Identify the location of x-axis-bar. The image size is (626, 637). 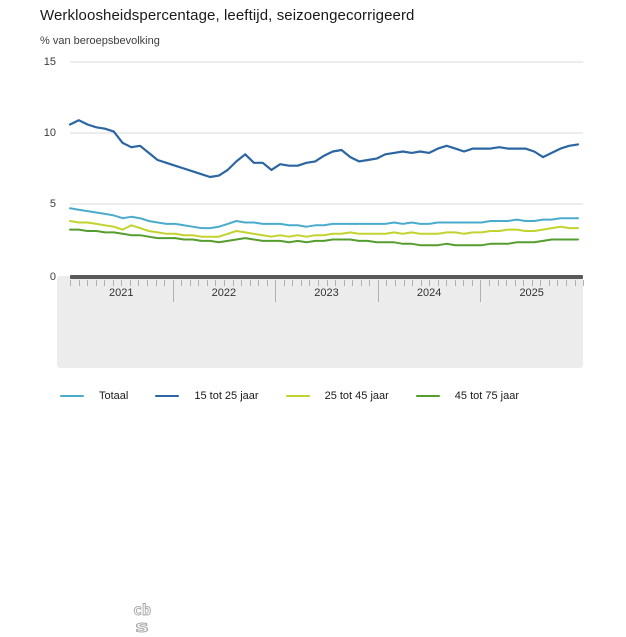
(326, 277).